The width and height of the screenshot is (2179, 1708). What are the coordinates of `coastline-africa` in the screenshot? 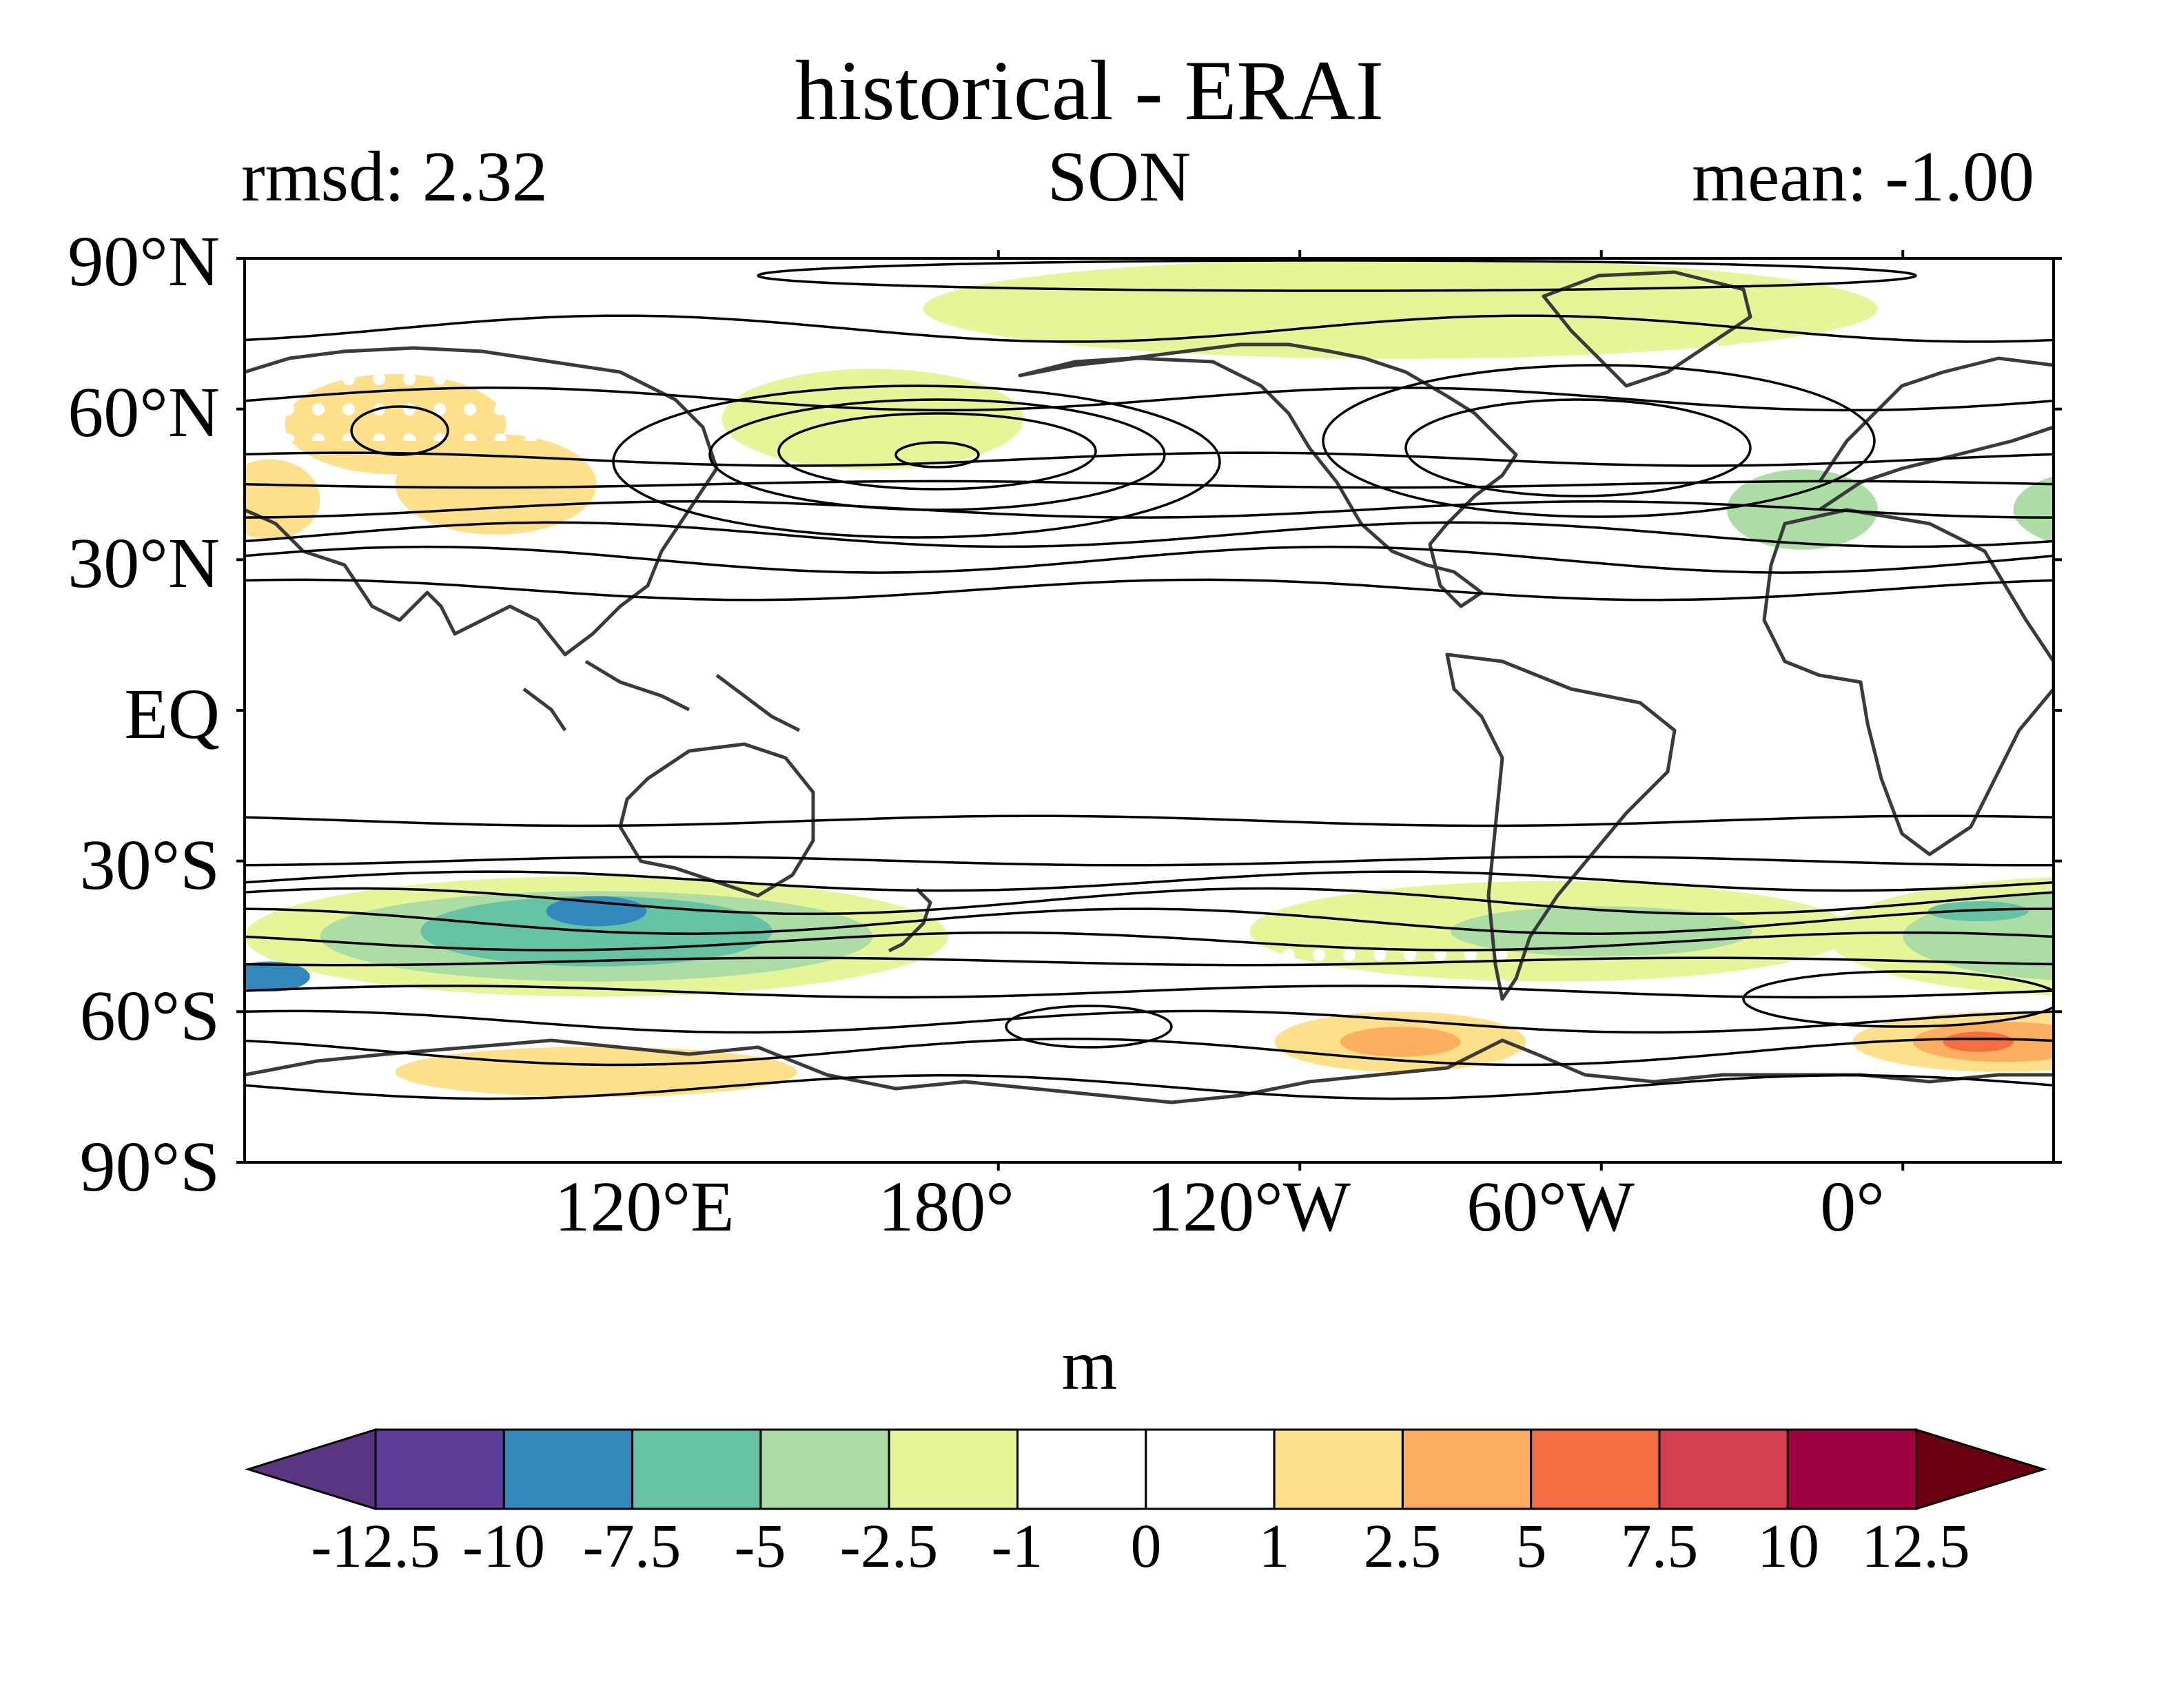 It's located at (1908, 682).